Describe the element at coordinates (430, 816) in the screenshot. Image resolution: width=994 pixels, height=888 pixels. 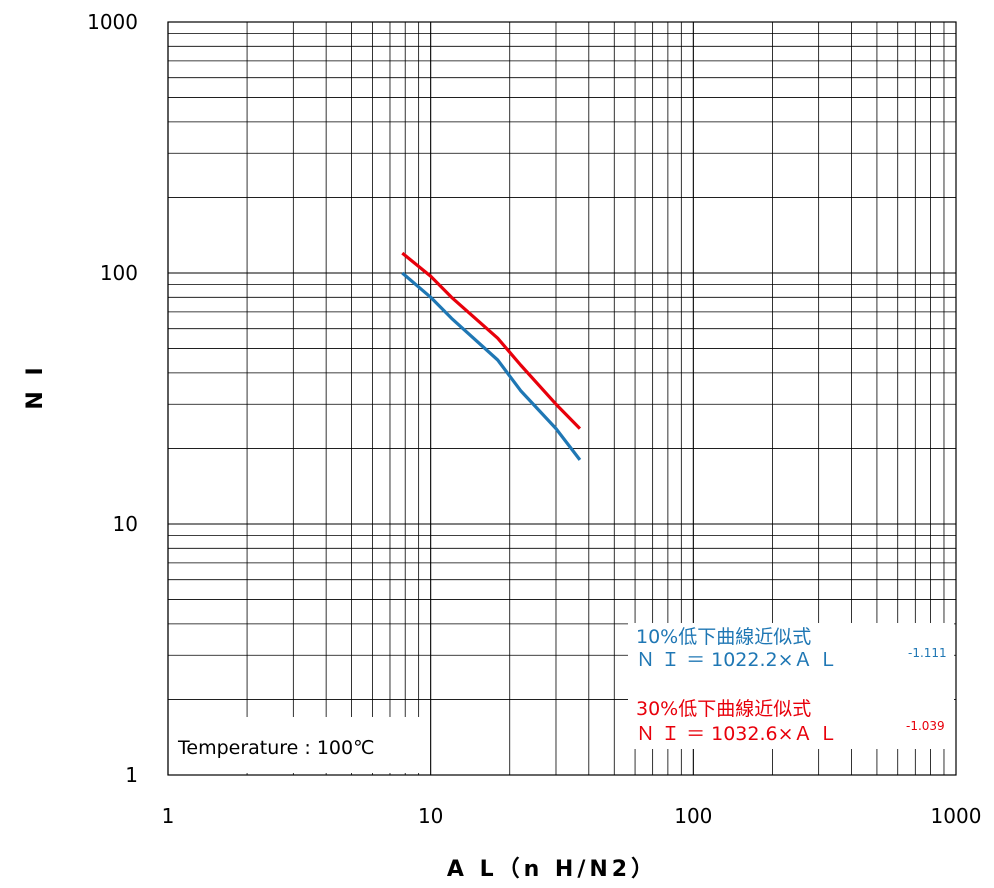
I see `x-tick-label: 10` at that location.